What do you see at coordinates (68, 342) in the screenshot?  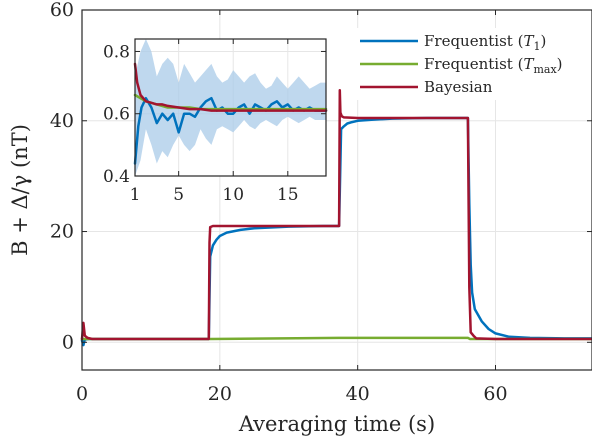 I see `main-y-tick-label: 0` at bounding box center [68, 342].